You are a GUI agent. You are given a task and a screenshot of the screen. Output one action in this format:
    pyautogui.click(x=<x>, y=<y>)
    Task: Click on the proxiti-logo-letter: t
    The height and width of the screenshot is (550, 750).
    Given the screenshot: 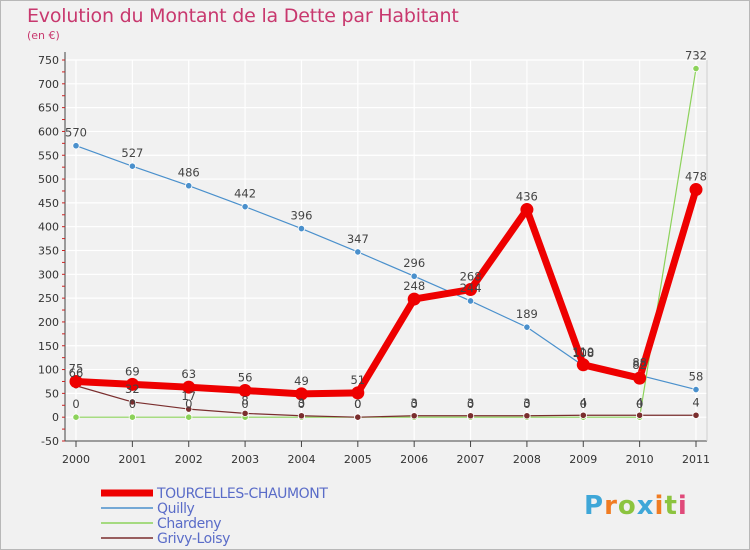 What is the action you would take?
    pyautogui.click(x=671, y=506)
    